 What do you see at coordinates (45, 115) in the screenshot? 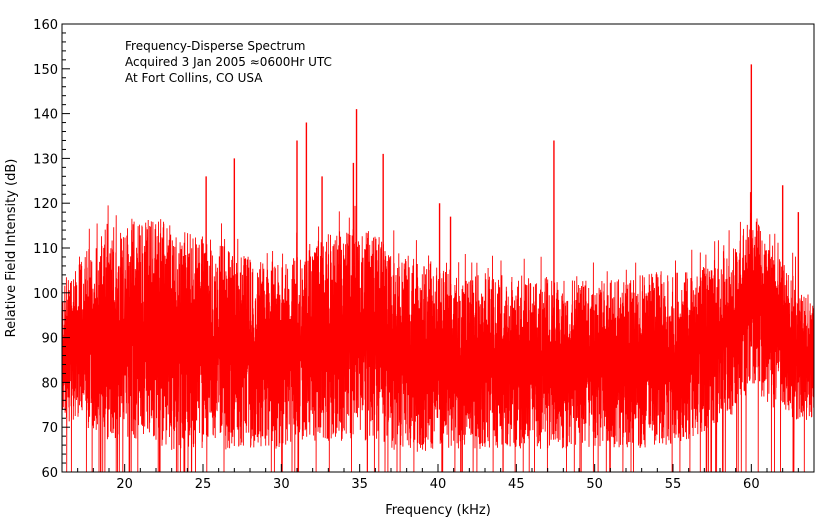
I see `y-tick-label: 140` at bounding box center [45, 115].